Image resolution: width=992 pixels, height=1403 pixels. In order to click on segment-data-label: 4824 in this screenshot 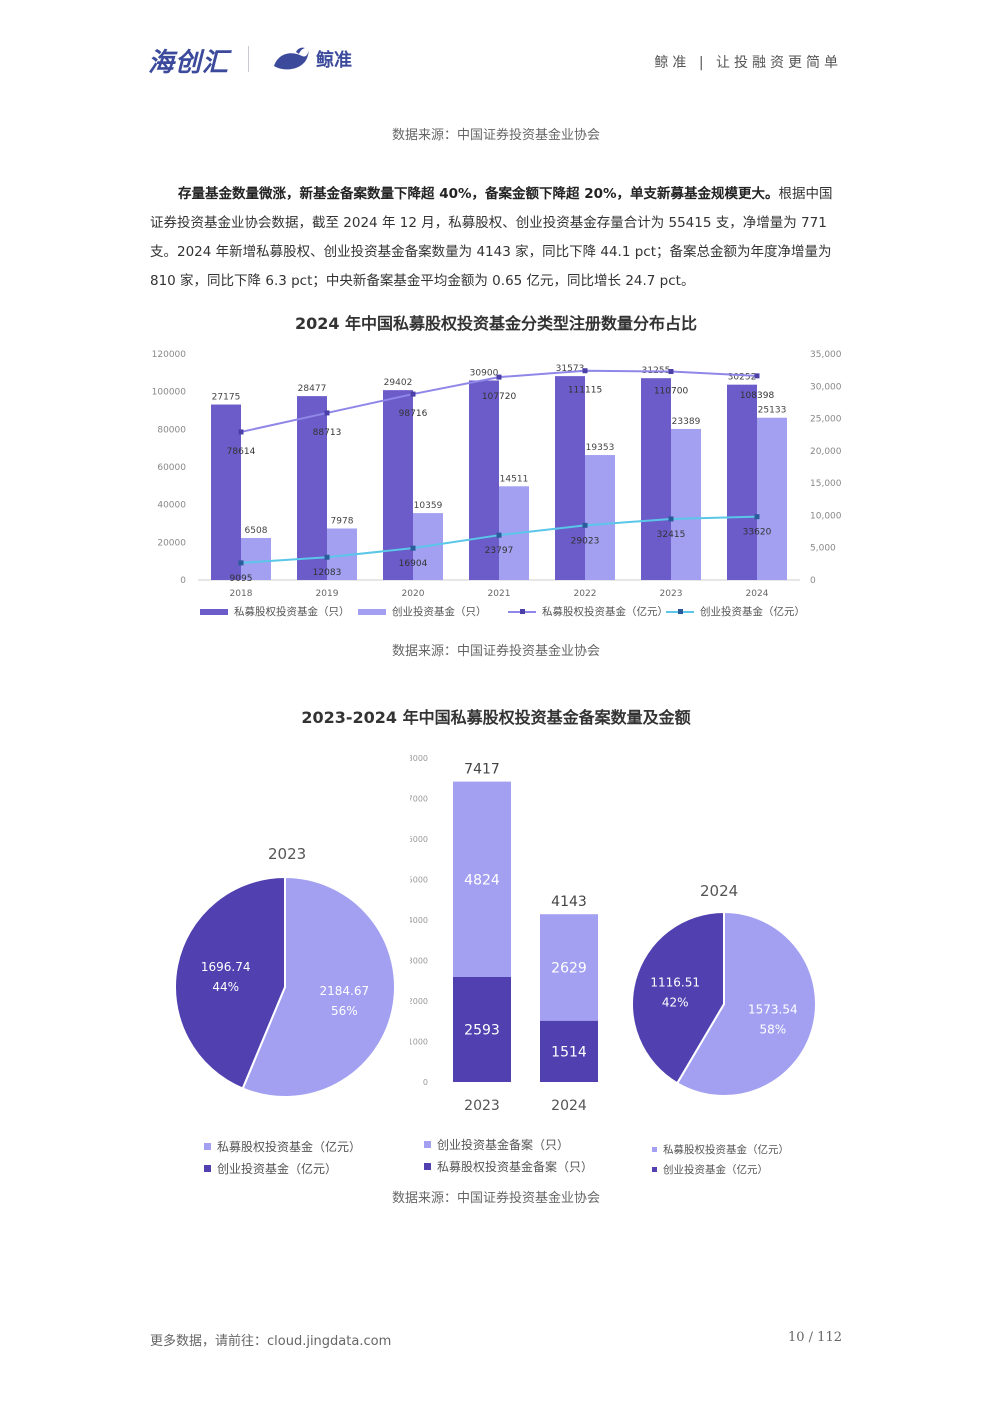, I will do `click(482, 880)`.